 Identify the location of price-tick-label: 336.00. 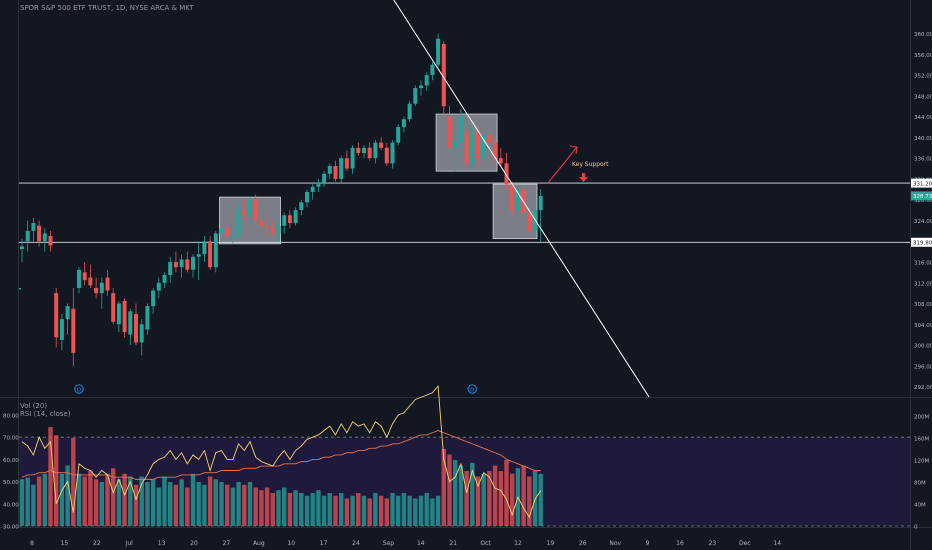
(923, 160).